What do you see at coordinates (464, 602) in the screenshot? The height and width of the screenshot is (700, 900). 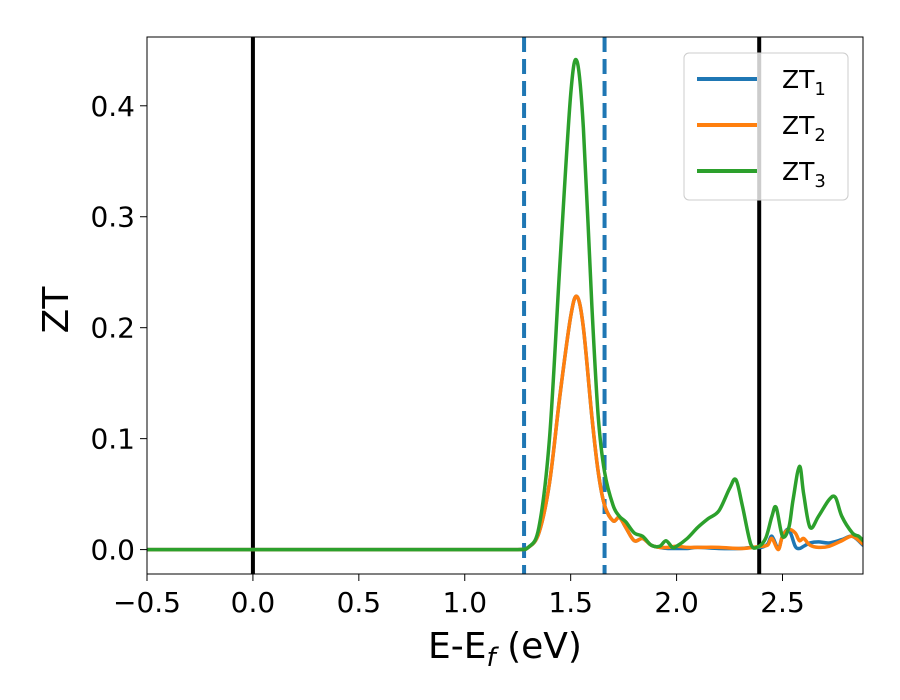 I see `x-tick-label: 1.0` at bounding box center [464, 602].